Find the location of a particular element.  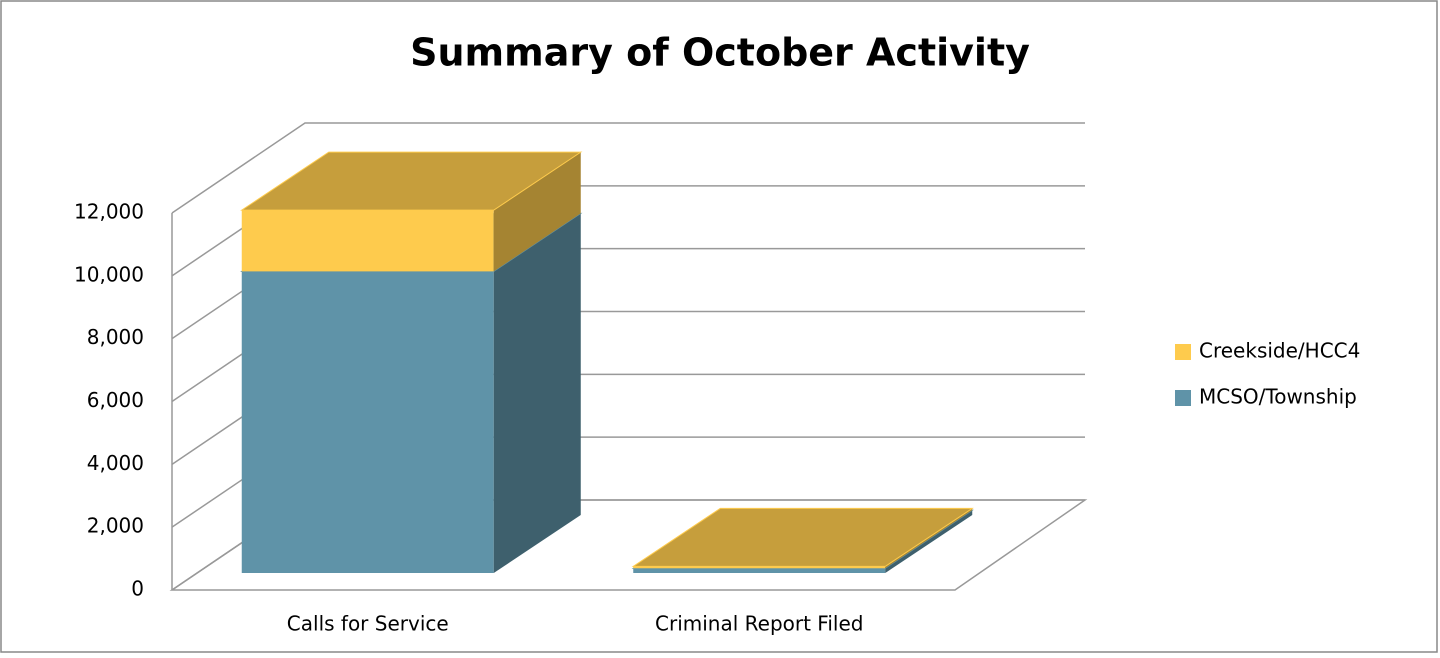

legend-label: MCSO/Township is located at coordinates (1278, 397).